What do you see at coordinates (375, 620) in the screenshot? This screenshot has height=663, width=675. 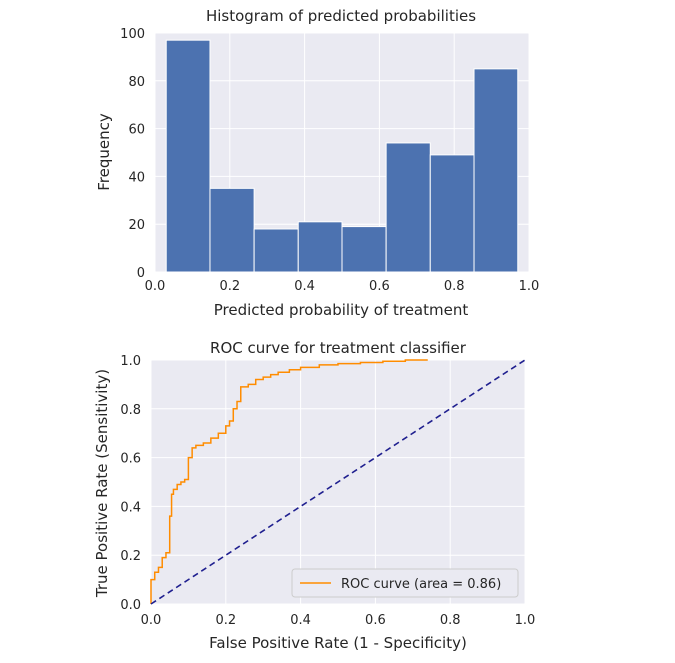 I see `roc-x-tick-label: 0.6` at bounding box center [375, 620].